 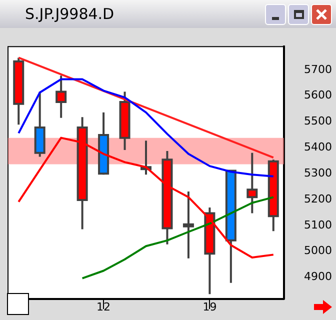 What do you see at coordinates (318, 95) in the screenshot?
I see `y-tick-label: 5600` at bounding box center [318, 95].